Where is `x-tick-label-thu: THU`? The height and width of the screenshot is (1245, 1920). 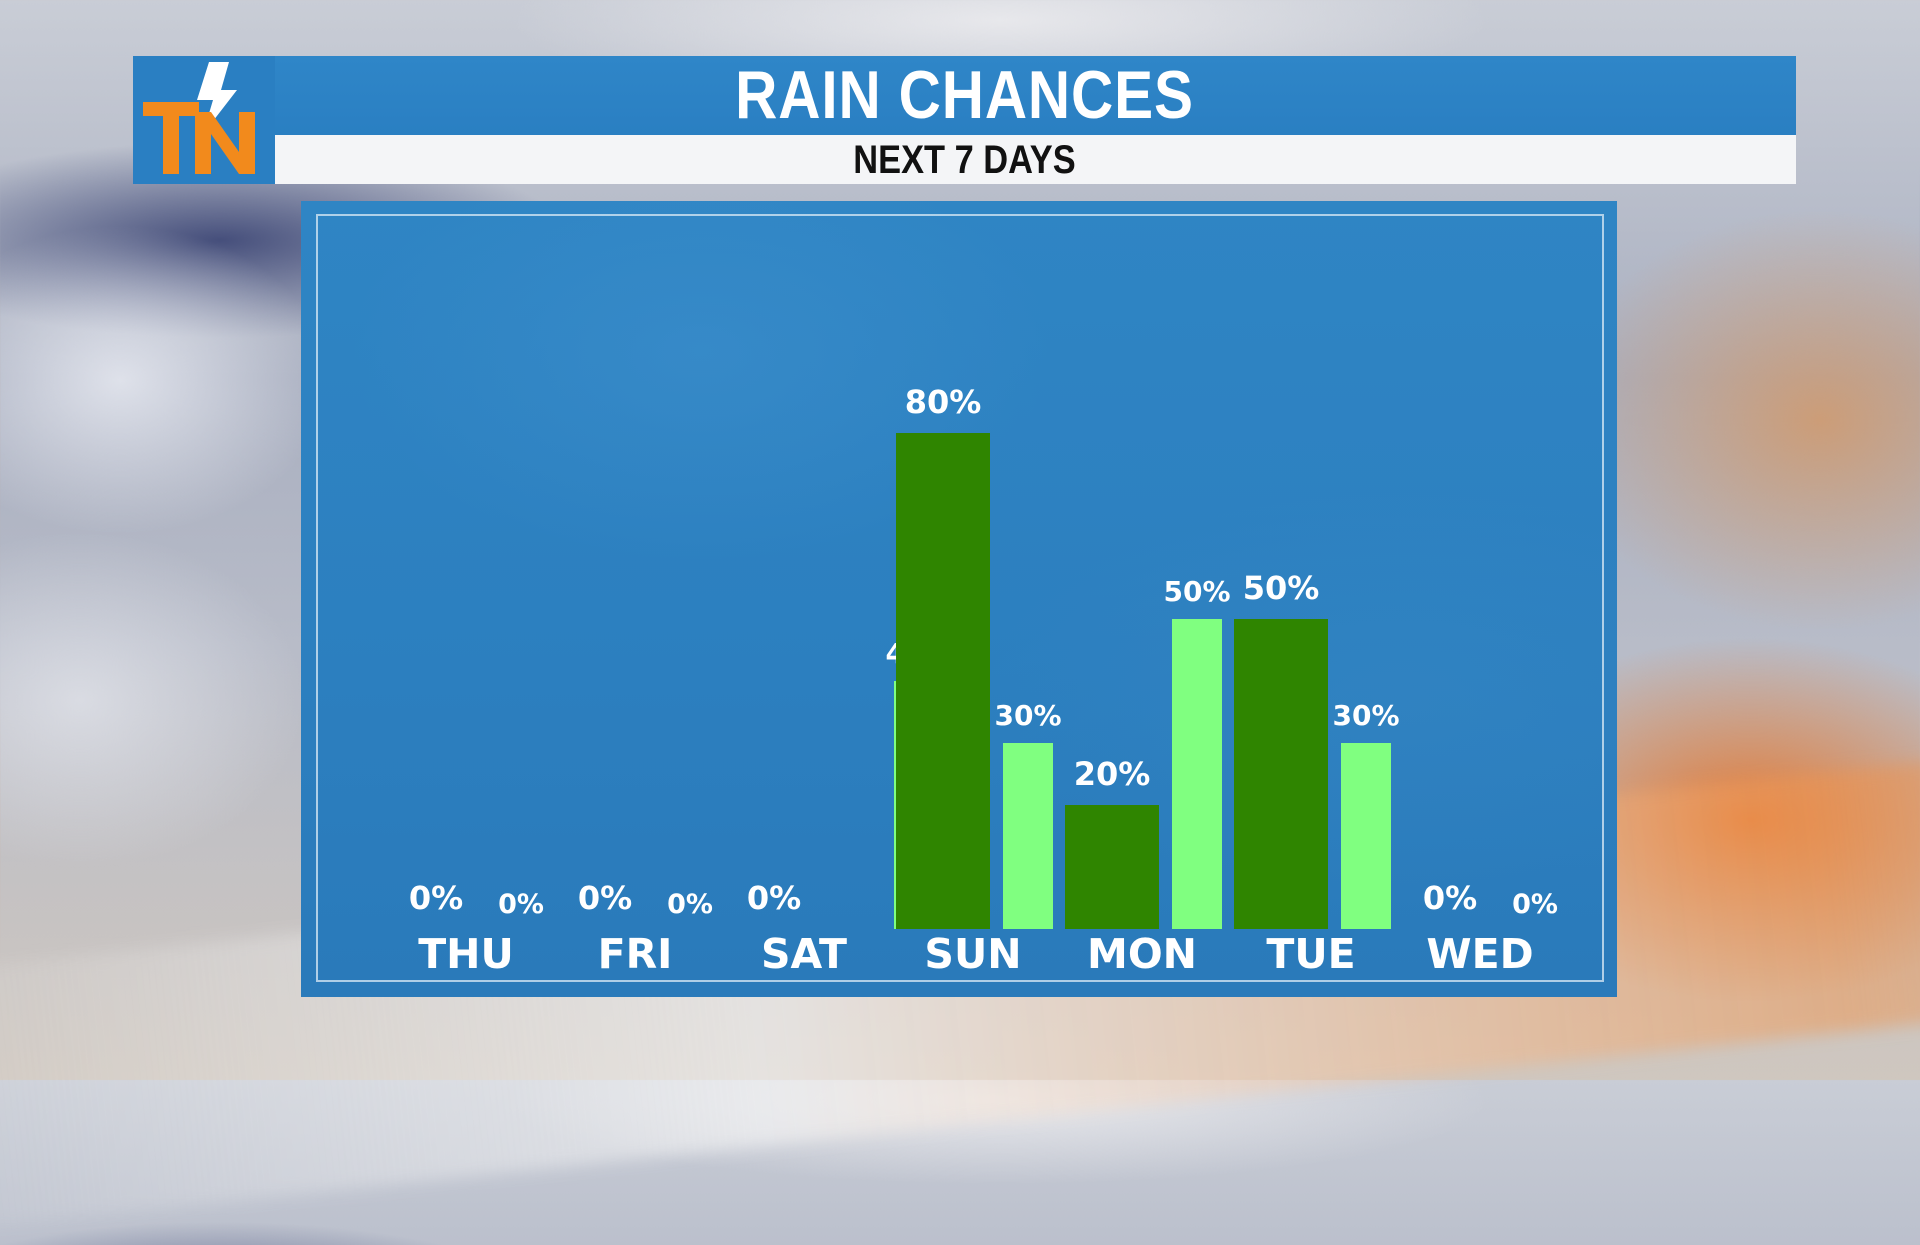 x-tick-label-thu: THU is located at coordinates (466, 954).